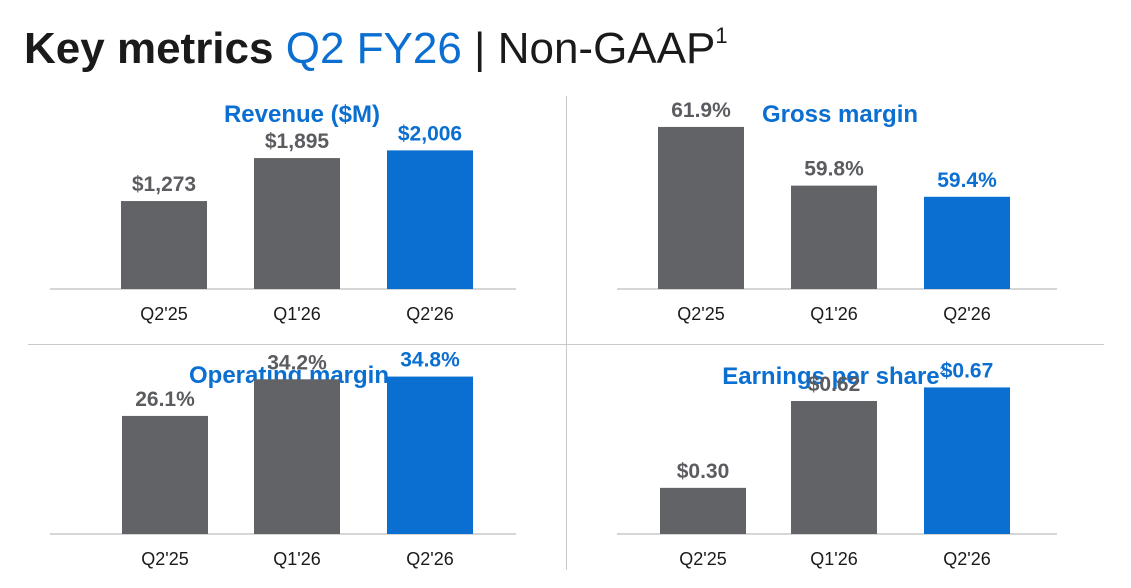 This screenshot has height=588, width=1131. I want to click on gross-margin-chart-title: Gross margin, so click(840, 114).